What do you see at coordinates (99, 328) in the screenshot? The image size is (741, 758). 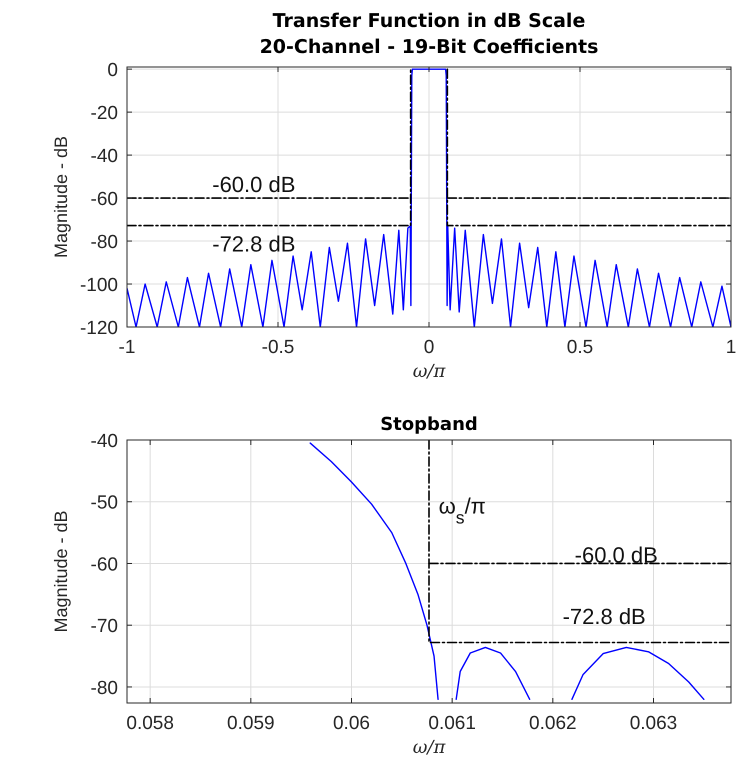 I see `y-tick-label: -120` at bounding box center [99, 328].